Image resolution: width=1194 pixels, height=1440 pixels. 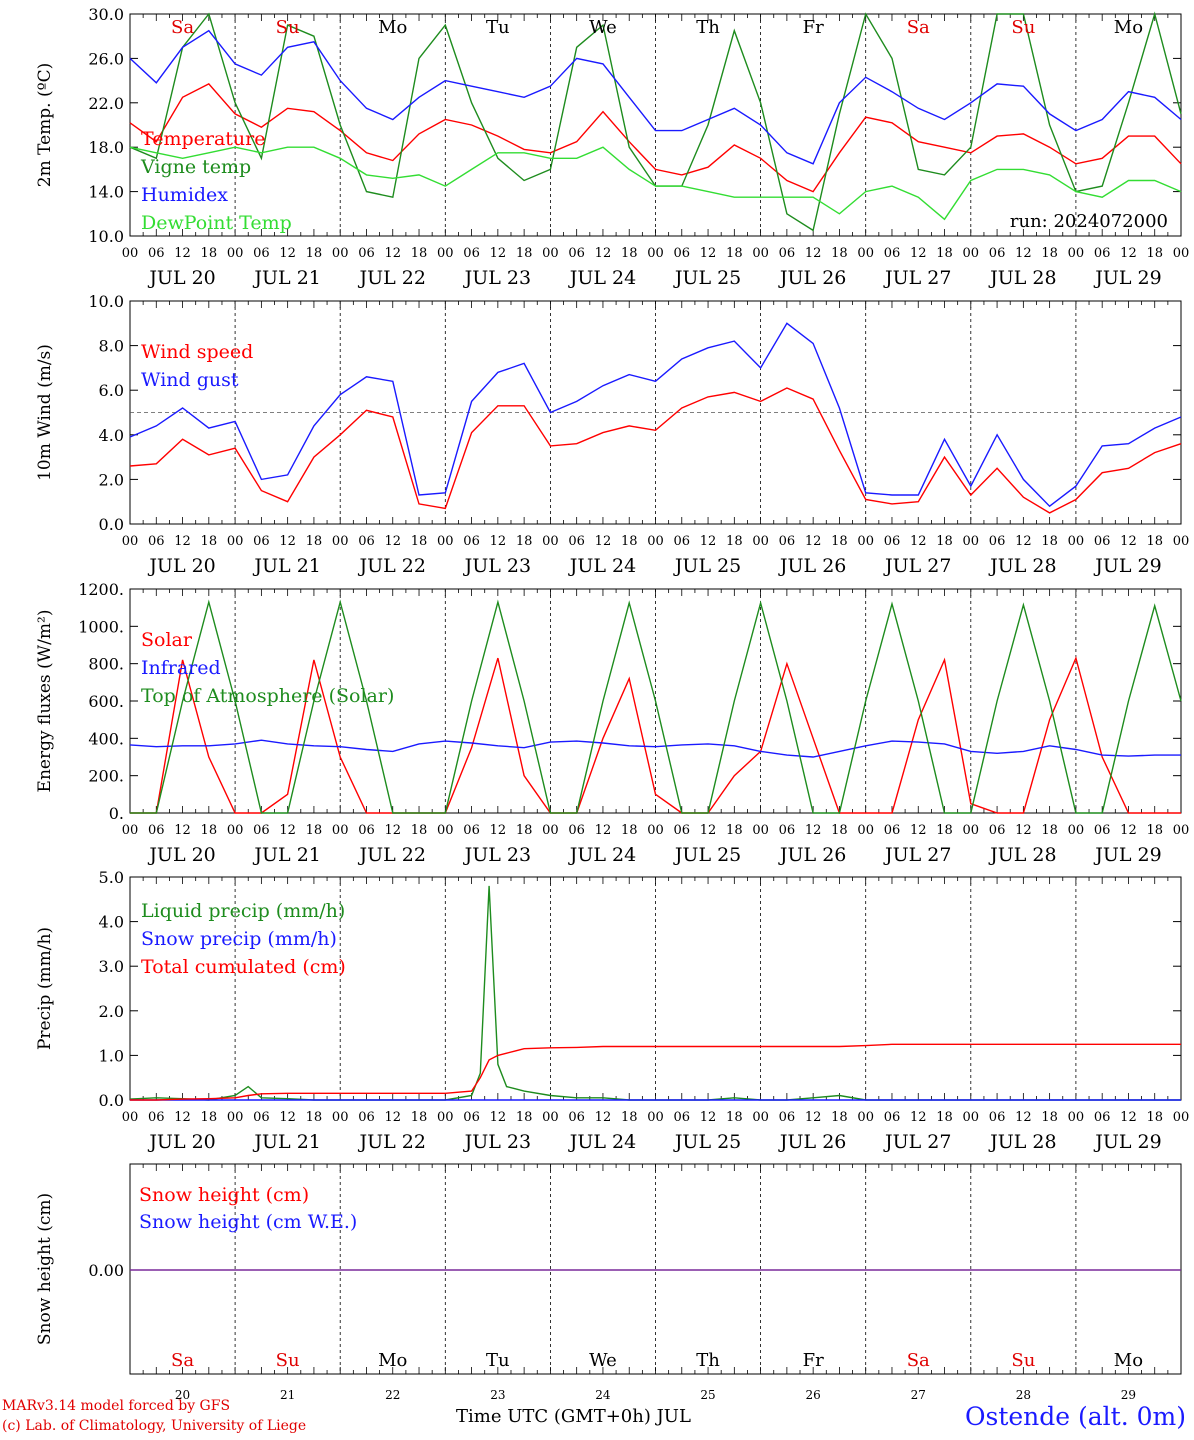 What do you see at coordinates (267, 696) in the screenshot?
I see `legend-entry: Top of Atmosphere (Solar)` at bounding box center [267, 696].